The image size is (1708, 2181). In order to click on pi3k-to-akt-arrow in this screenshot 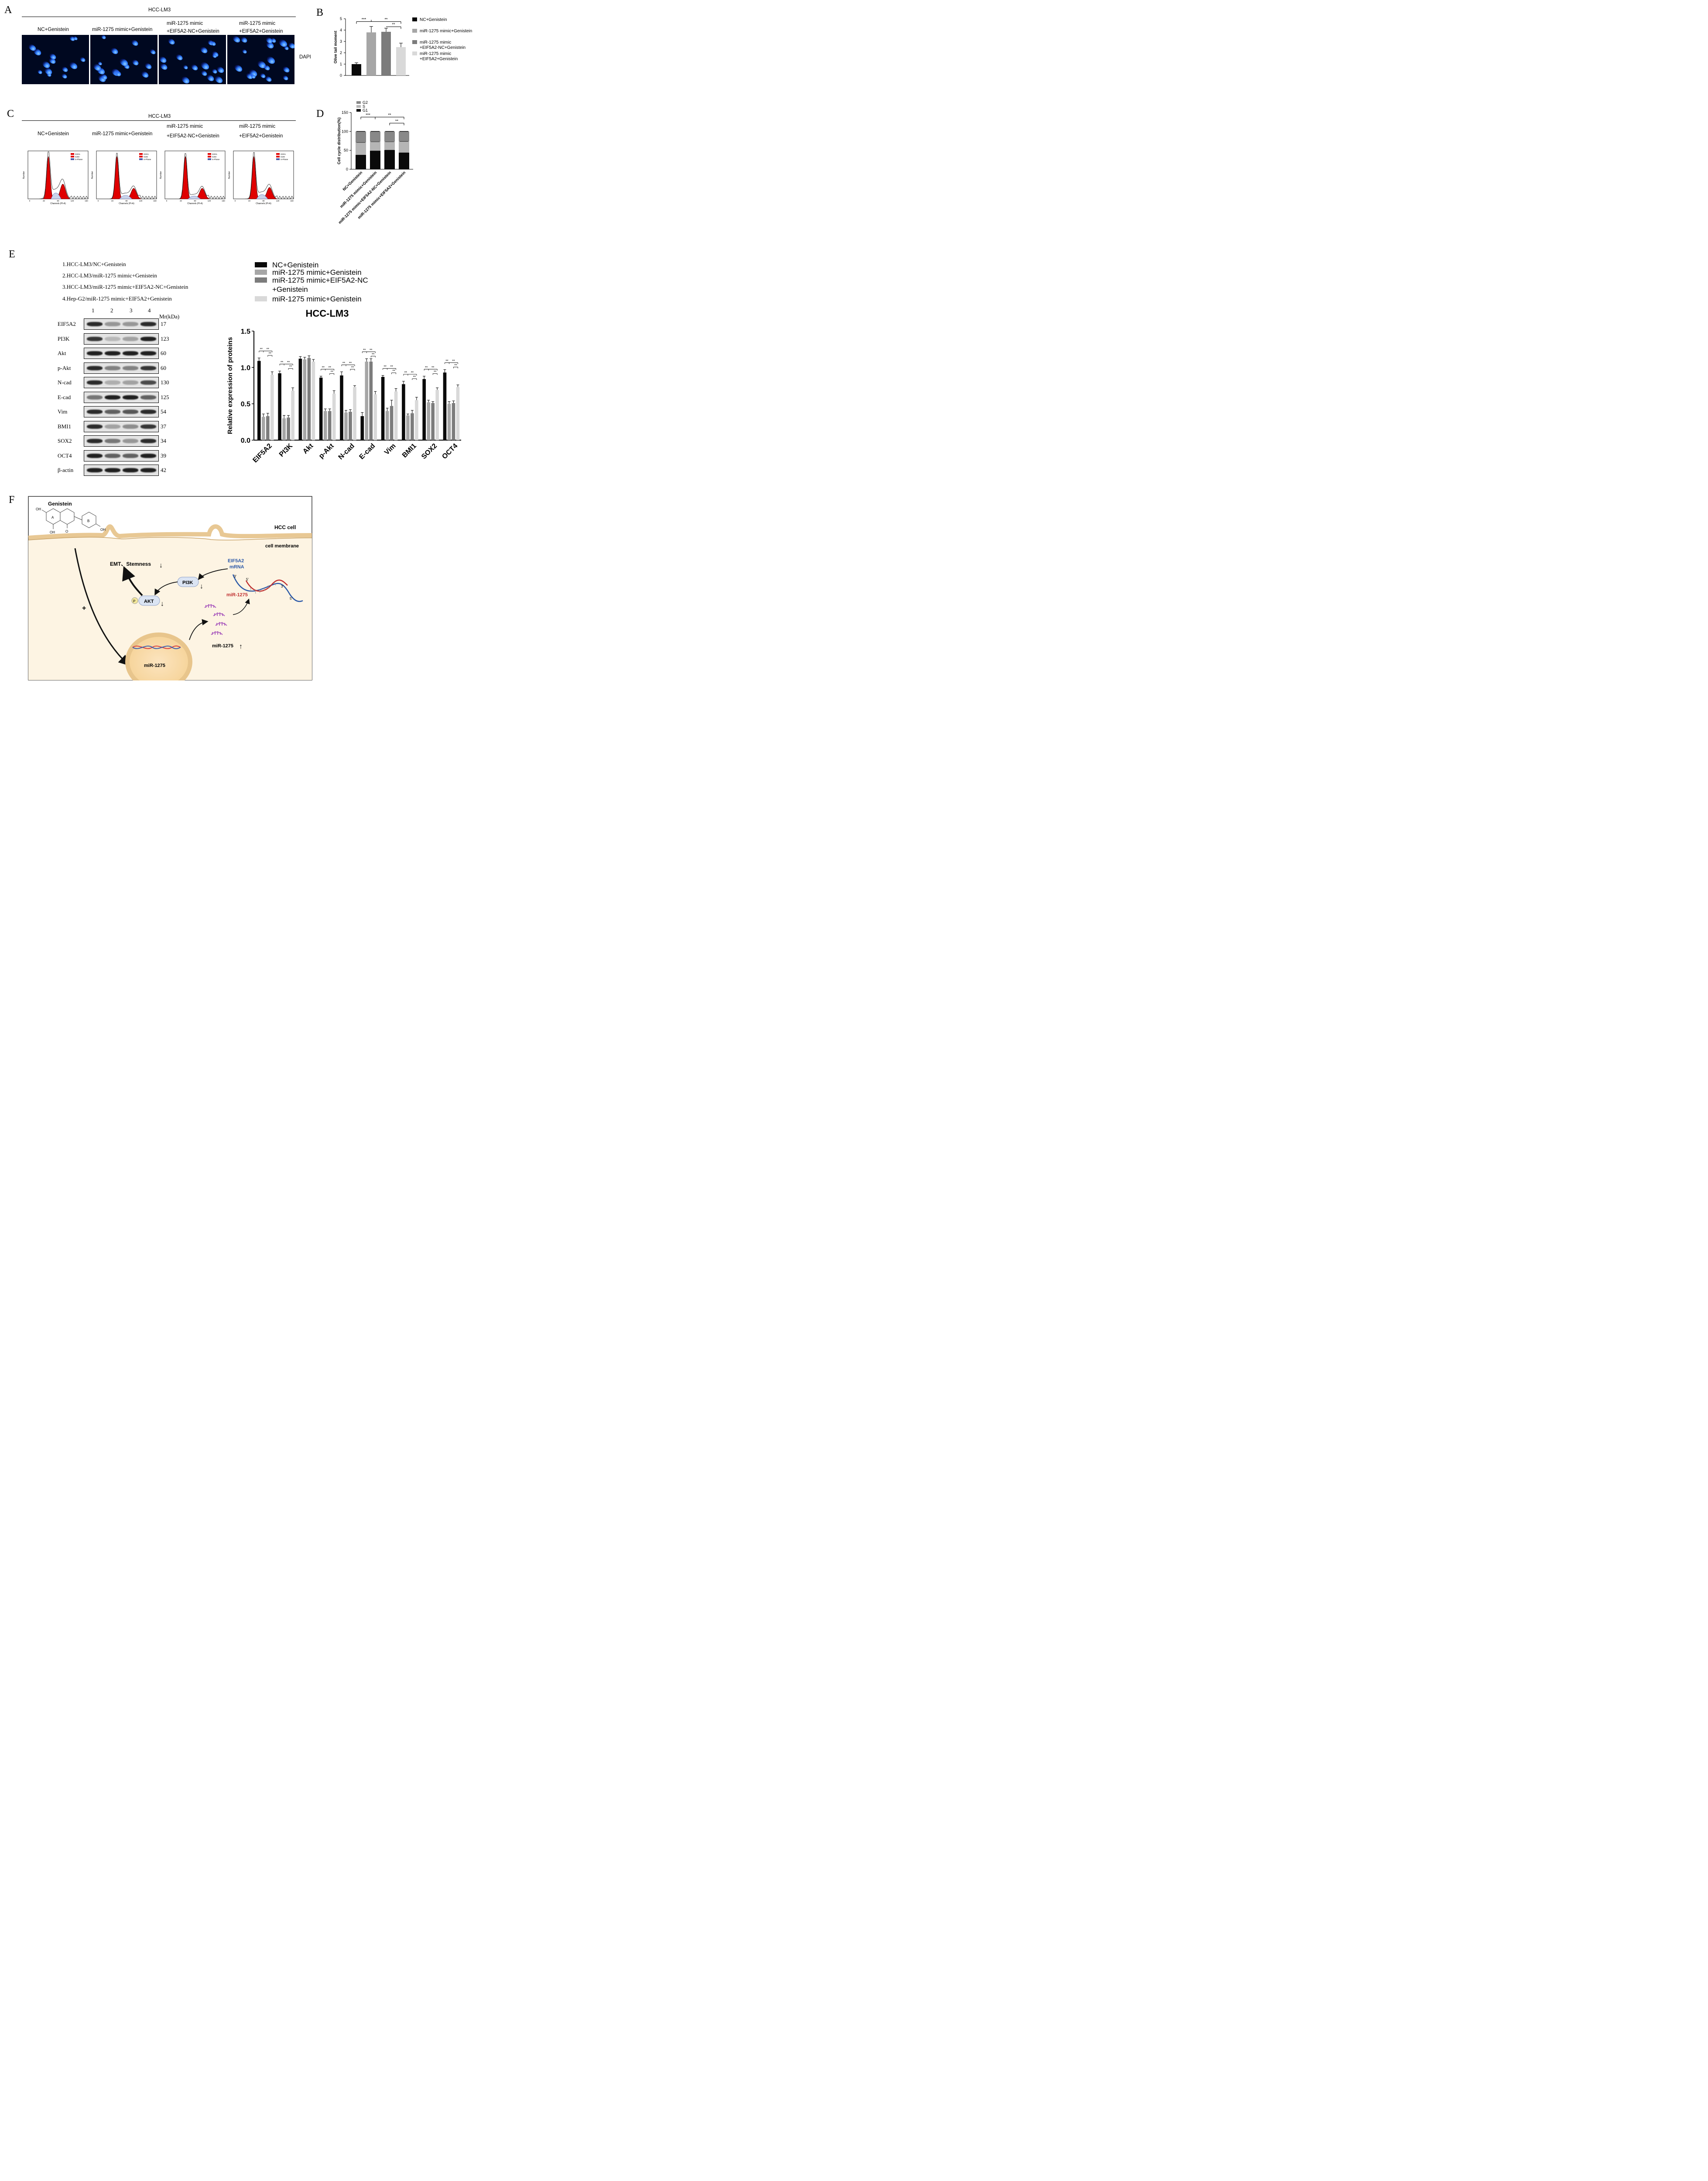, I will do `click(166, 588)`.